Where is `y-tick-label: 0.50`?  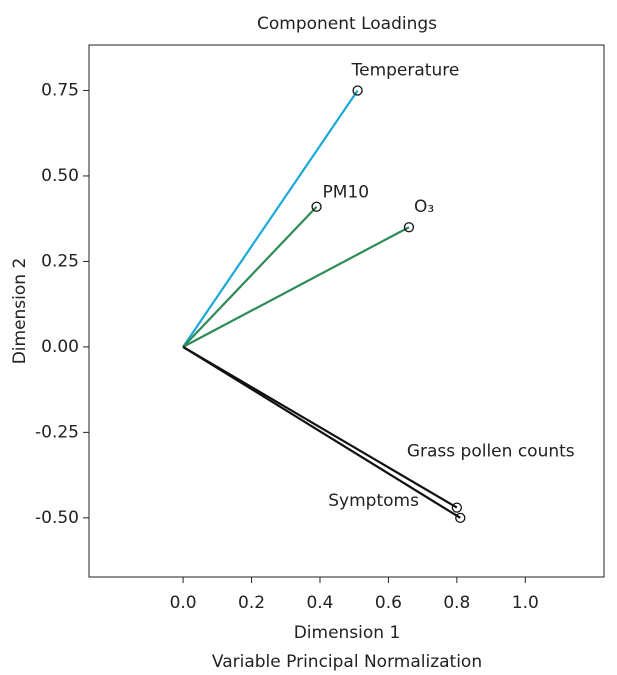 y-tick-label: 0.50 is located at coordinates (60, 176).